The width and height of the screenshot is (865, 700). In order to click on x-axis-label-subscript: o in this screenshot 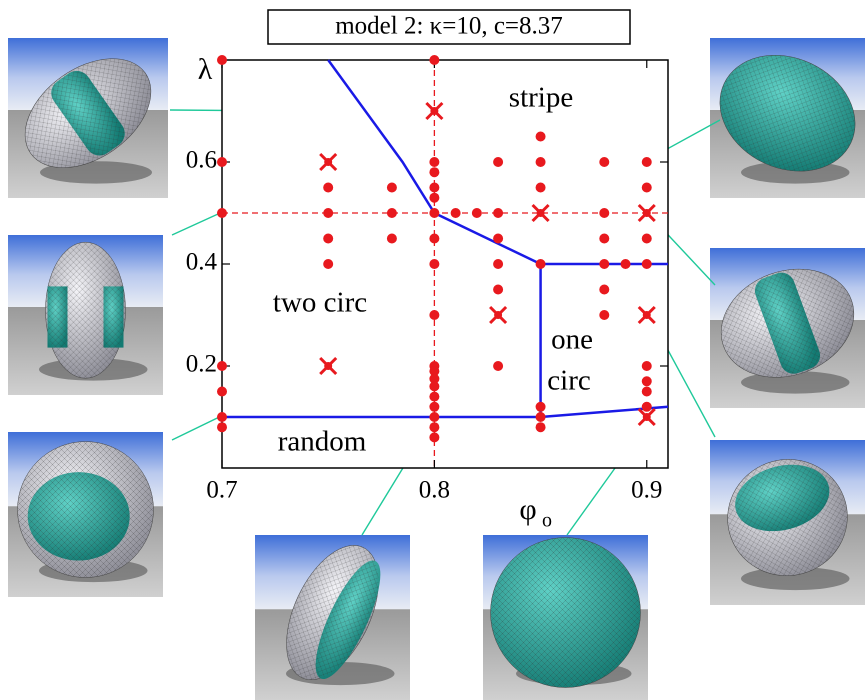, I will do `click(547, 521)`.